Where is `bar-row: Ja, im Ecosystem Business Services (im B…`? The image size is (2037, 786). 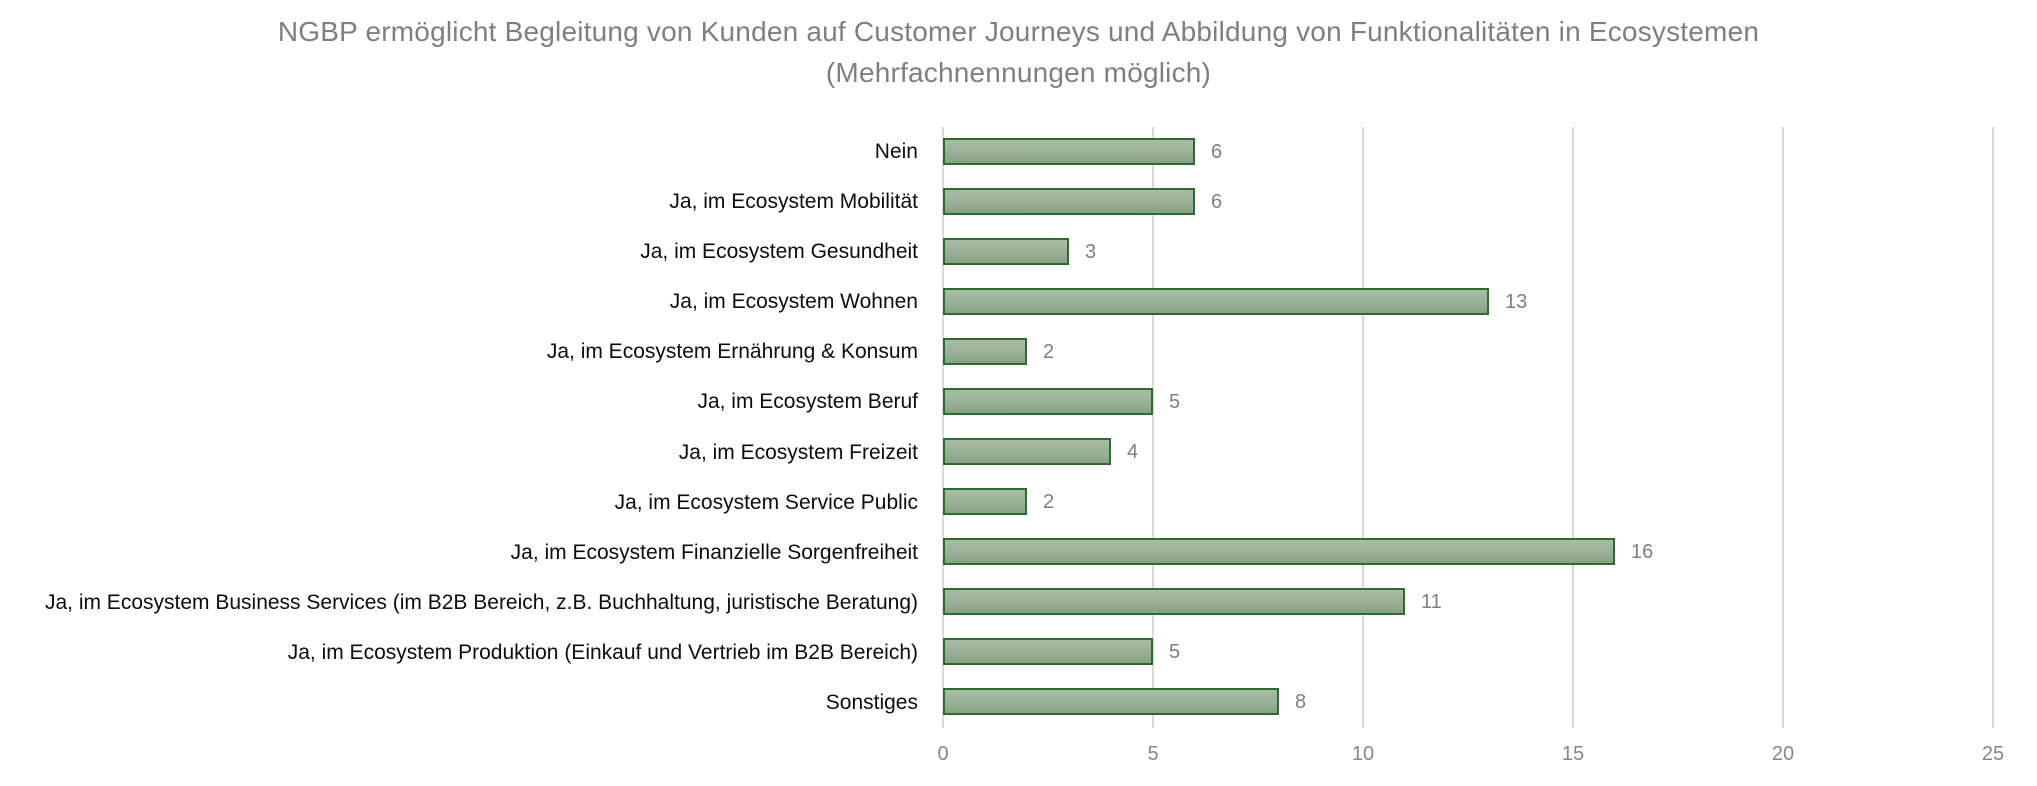
bar-row: Ja, im Ecosystem Business Services (im B… is located at coordinates (1019, 603).